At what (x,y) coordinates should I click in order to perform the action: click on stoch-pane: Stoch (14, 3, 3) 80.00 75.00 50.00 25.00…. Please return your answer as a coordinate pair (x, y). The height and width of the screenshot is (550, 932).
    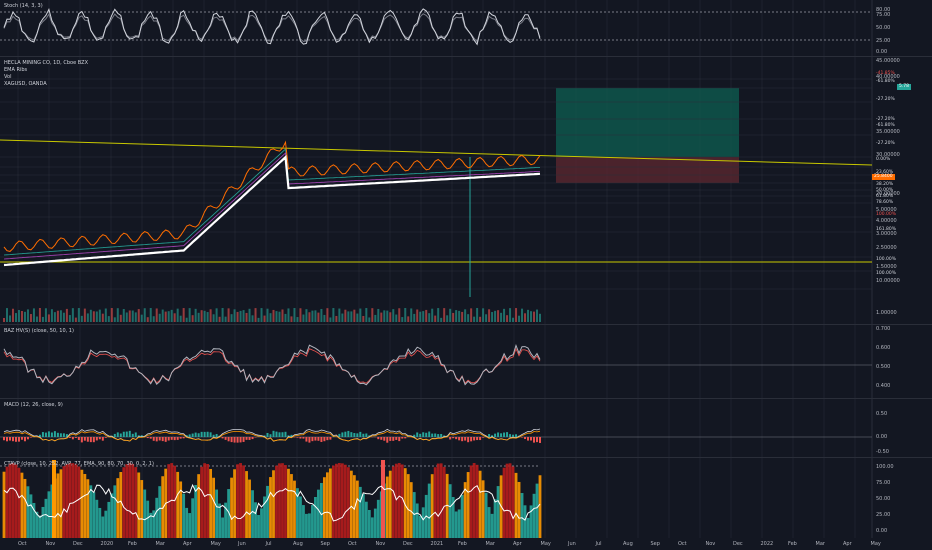
    Looking at the image, I should click on (466, 28).